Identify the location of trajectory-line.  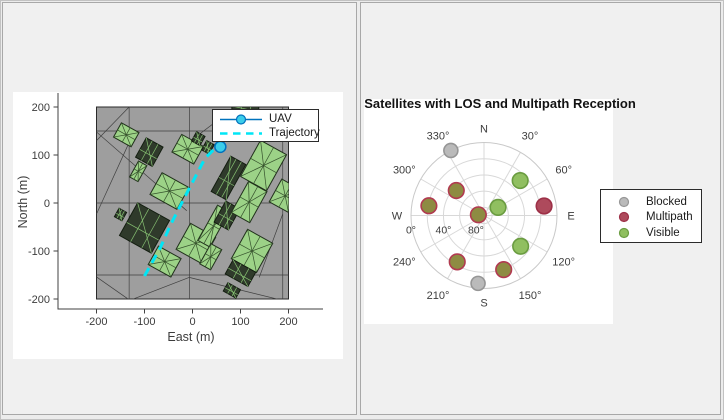
(182, 211).